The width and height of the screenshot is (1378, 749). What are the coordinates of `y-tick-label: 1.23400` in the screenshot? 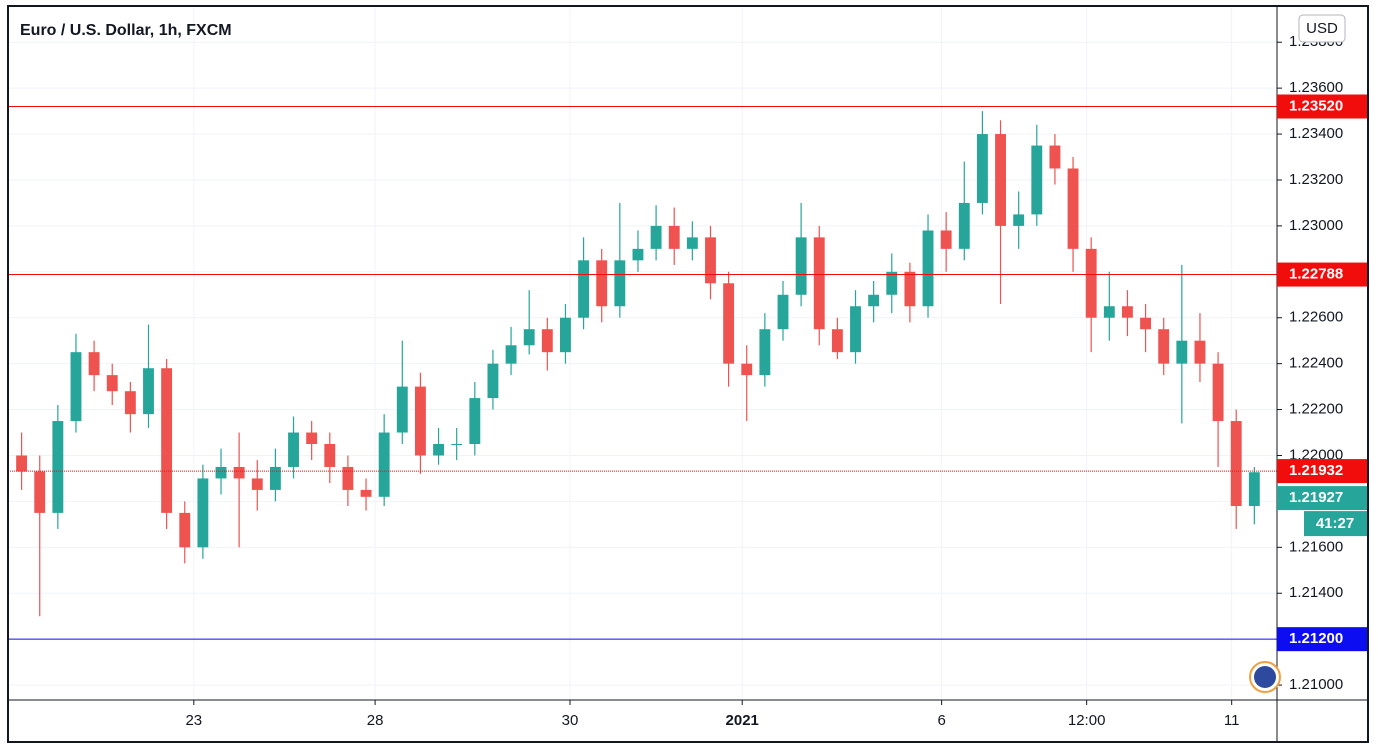 It's located at (1316, 133).